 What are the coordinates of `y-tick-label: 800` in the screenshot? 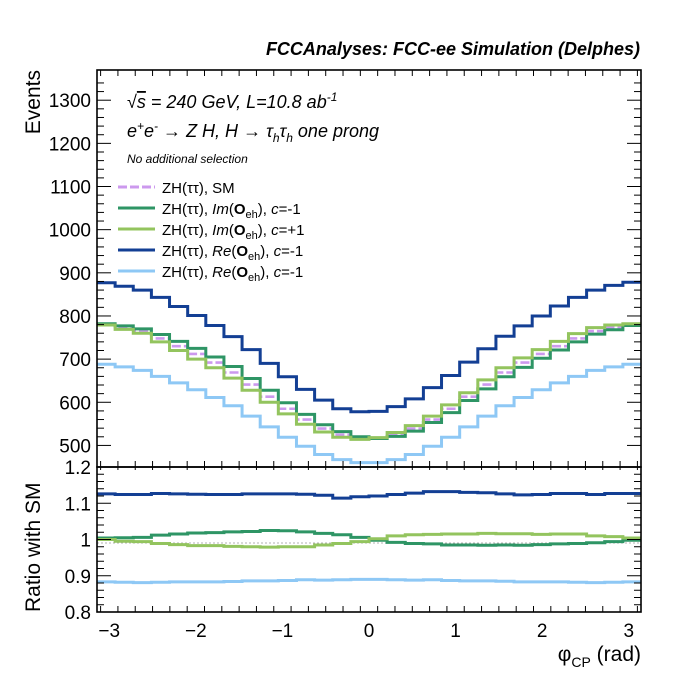 It's located at (75, 317).